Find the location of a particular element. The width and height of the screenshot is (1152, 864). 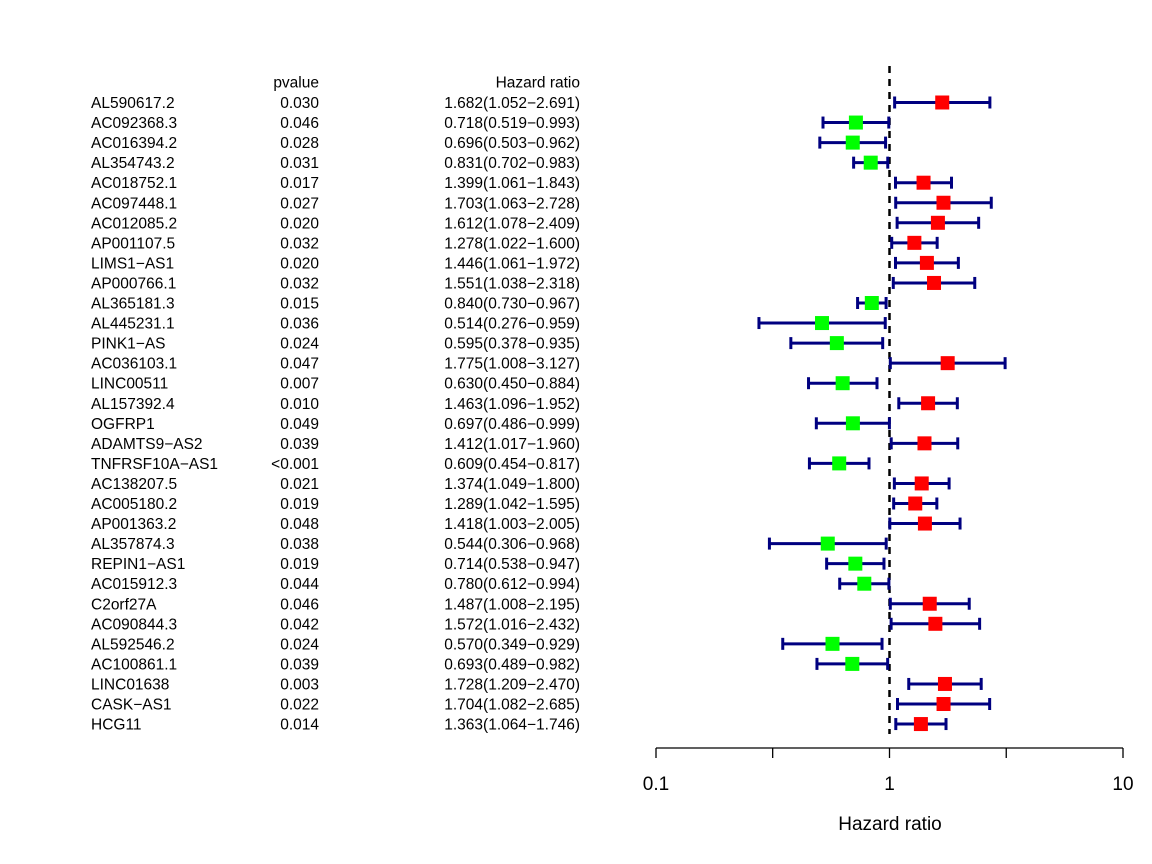

gene-label: HCG11 is located at coordinates (116, 725).